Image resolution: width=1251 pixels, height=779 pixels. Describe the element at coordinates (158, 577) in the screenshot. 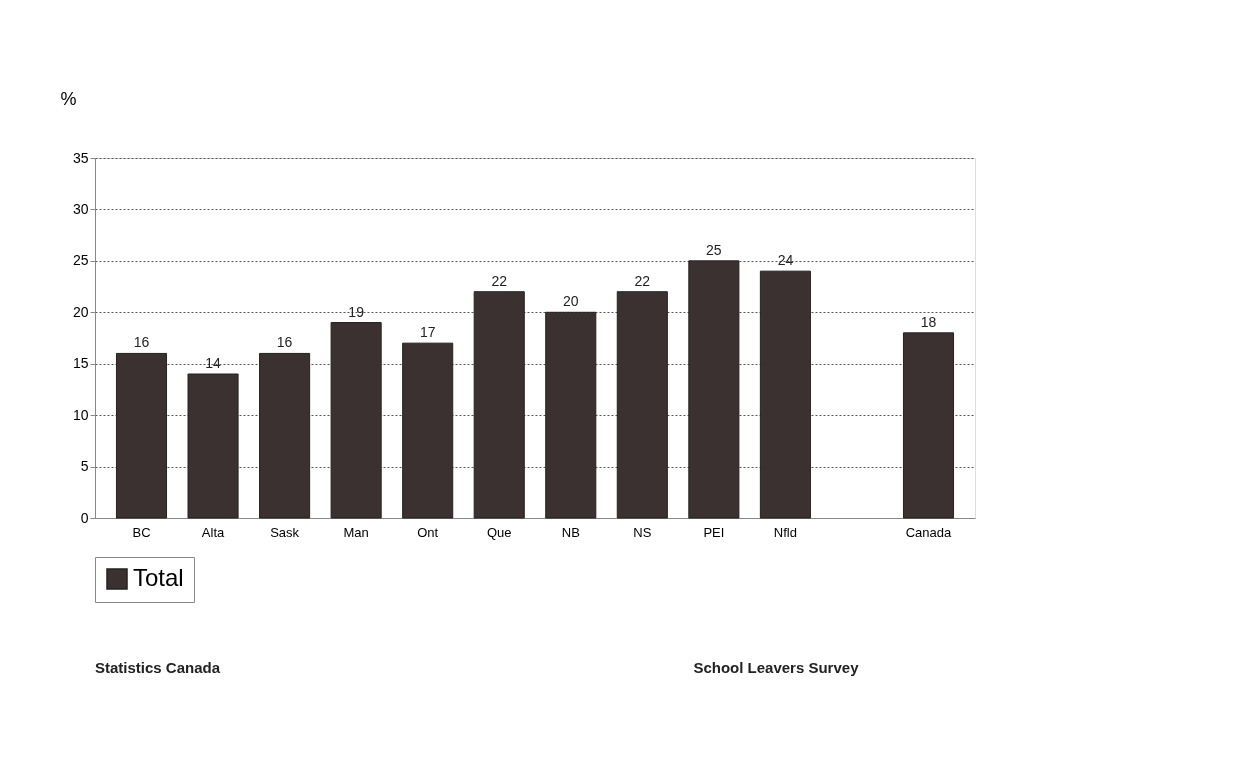

I see `legend-label: Total` at that location.